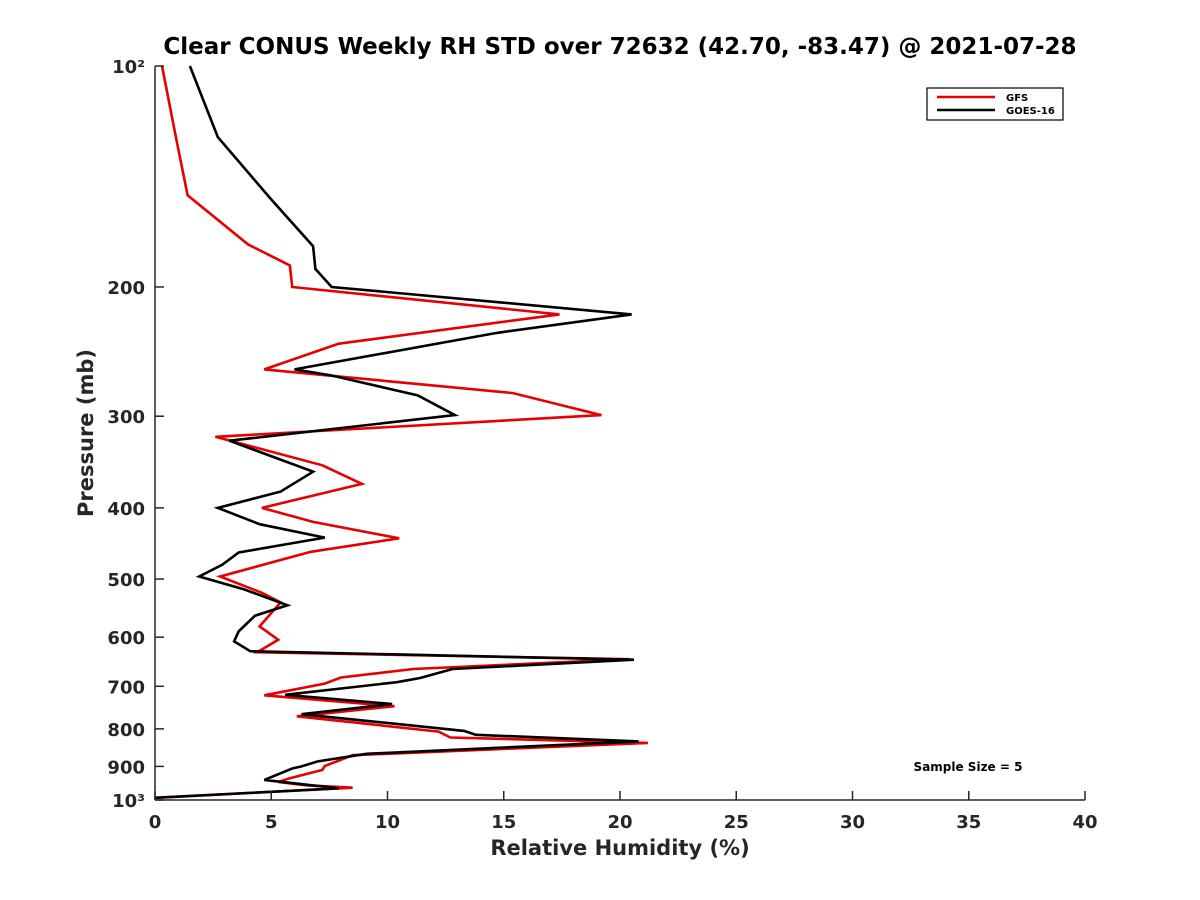  Describe the element at coordinates (126, 417) in the screenshot. I see `y-tick-label: 300` at that location.